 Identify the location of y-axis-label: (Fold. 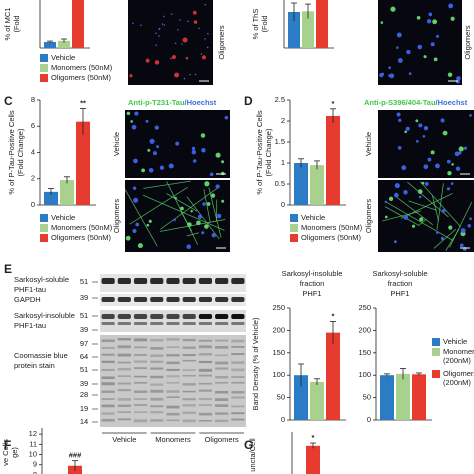
(16, 23).